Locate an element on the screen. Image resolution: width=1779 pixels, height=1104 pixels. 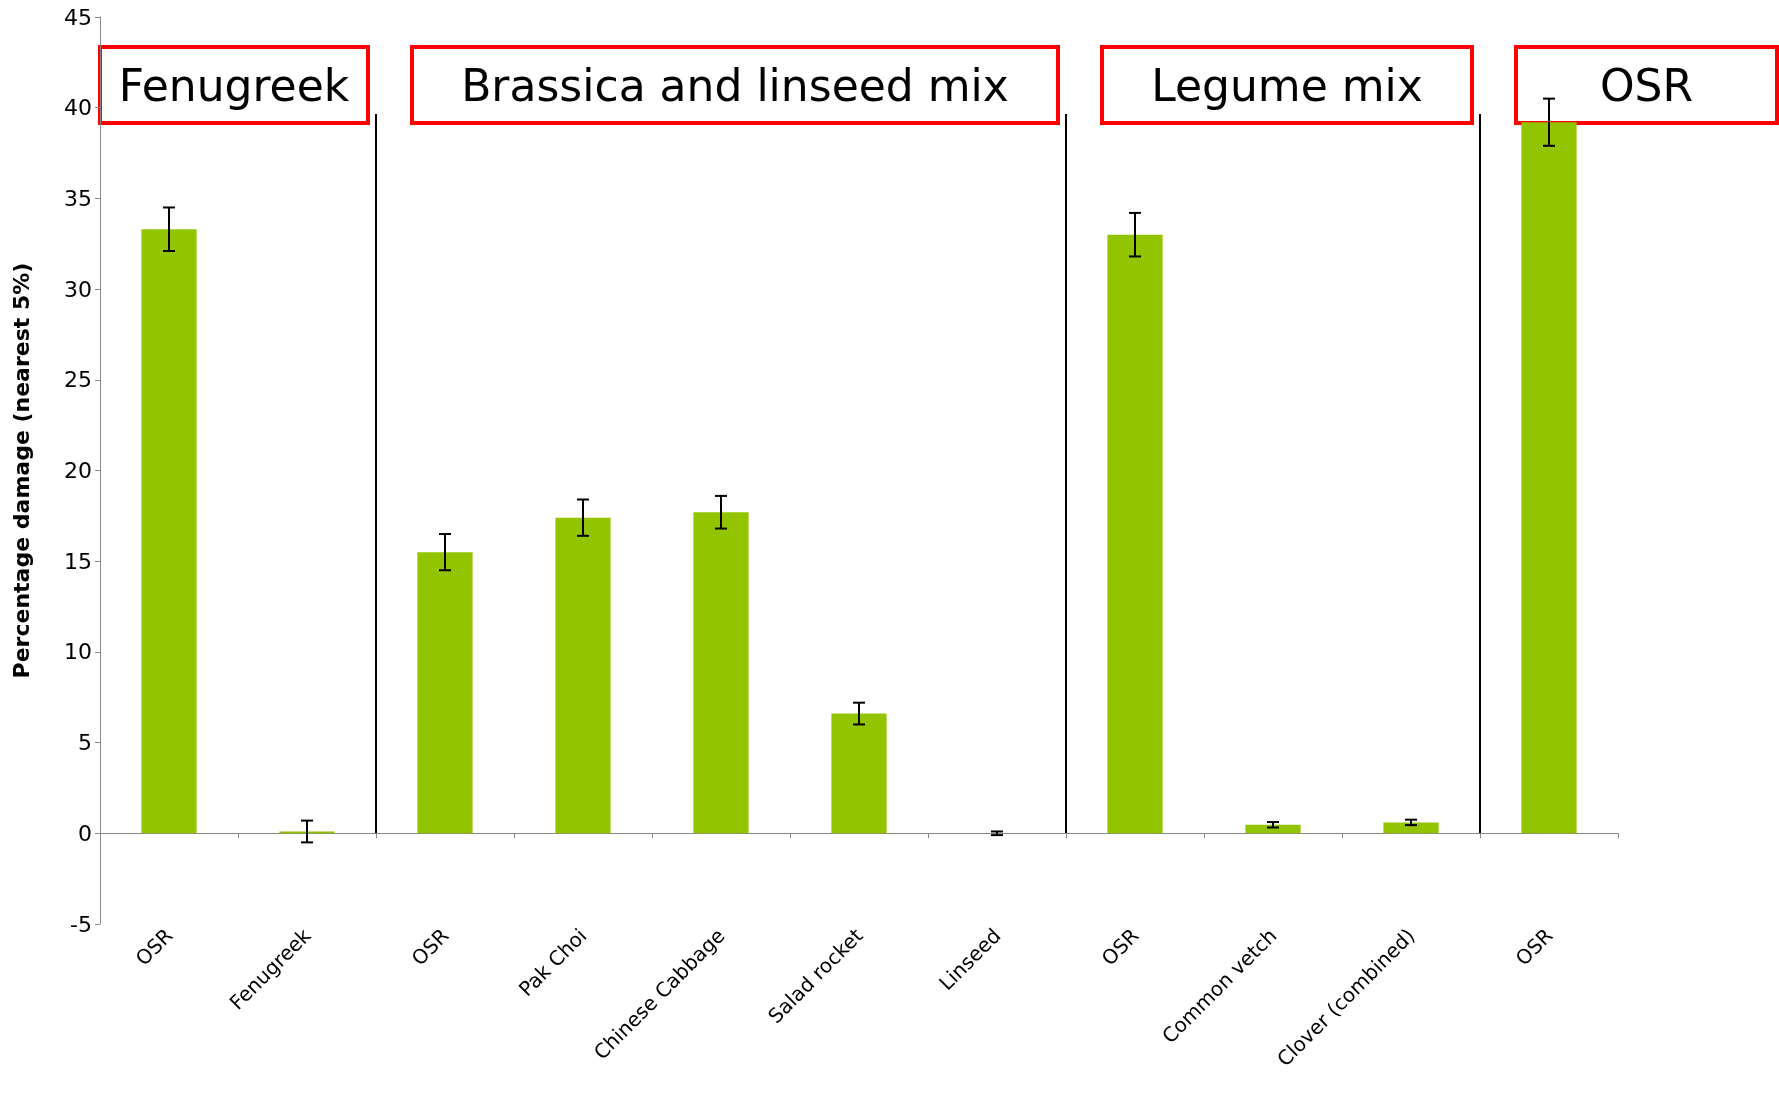
y-tick-label: 10 is located at coordinates (78, 652).